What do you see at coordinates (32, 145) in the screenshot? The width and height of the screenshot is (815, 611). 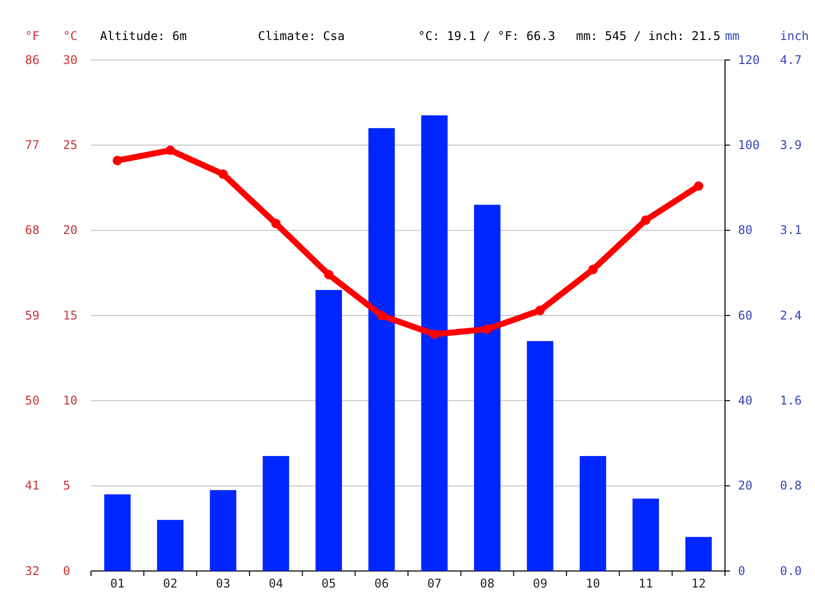 I see `y3-tick-label: 77` at bounding box center [32, 145].